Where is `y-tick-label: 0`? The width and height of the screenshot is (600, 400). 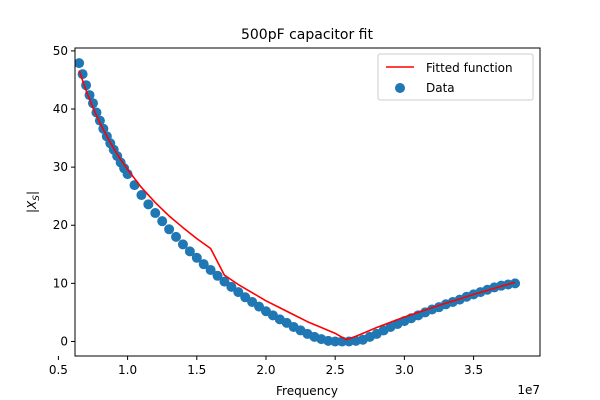
y-tick-label: 0 is located at coordinates (64, 341).